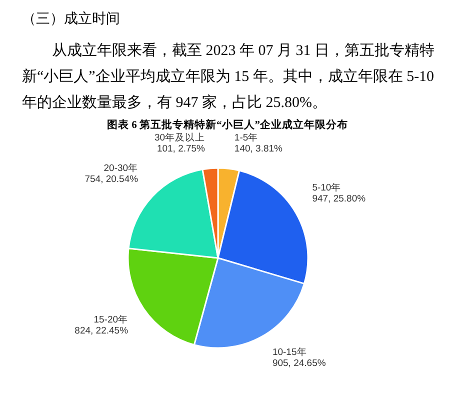 The width and height of the screenshot is (455, 396). Describe the element at coordinates (289, 352) in the screenshot. I see `slice-label: 10-15年` at that location.